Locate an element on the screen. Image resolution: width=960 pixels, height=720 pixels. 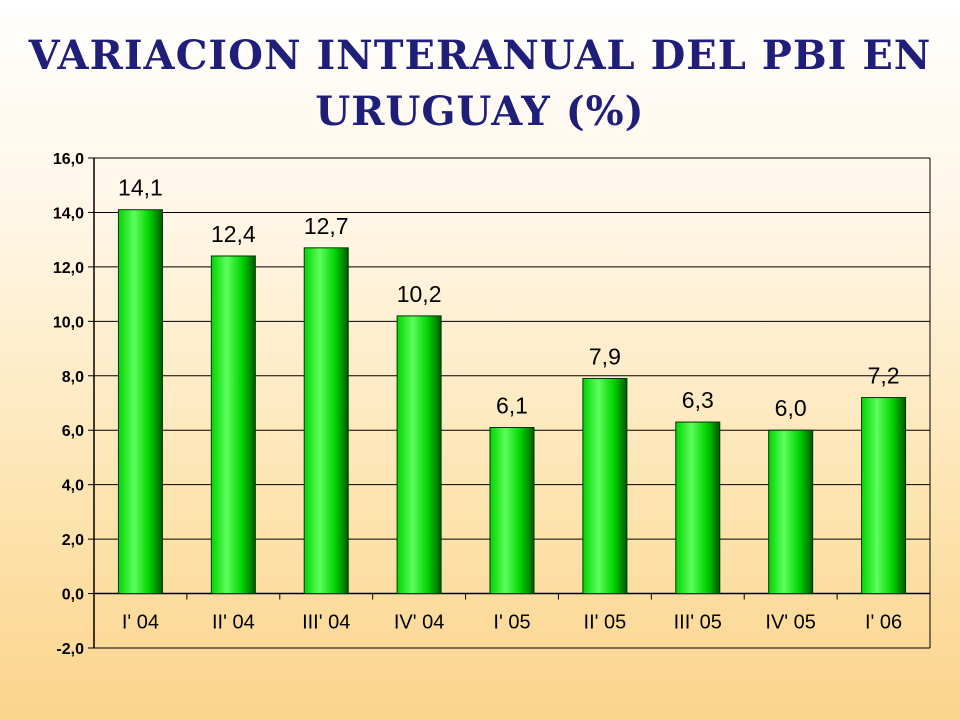
bar-value-label: 10,2 is located at coordinates (419, 294).